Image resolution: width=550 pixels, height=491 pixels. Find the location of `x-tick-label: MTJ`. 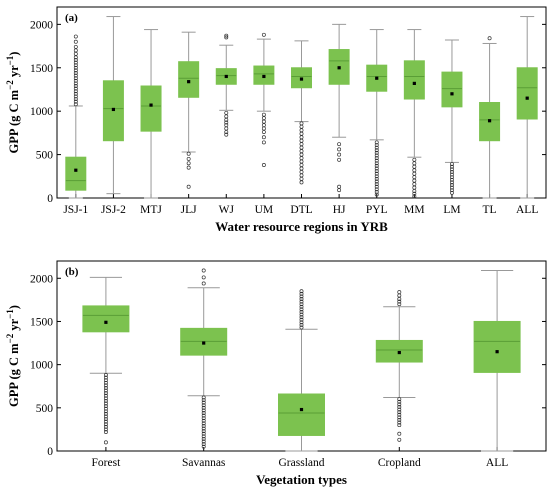

x-tick-label: MTJ is located at coordinates (151, 210).